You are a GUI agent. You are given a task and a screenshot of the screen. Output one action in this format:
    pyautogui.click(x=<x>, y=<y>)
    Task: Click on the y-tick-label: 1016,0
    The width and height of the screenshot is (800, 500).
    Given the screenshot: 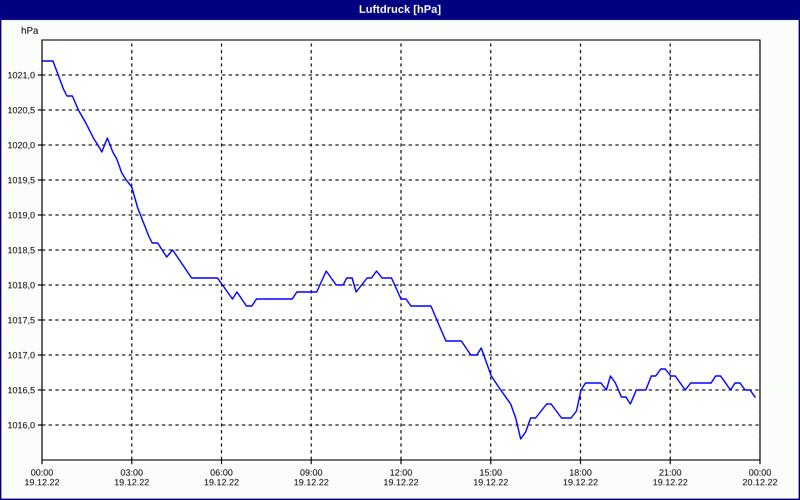 What is the action you would take?
    pyautogui.click(x=21, y=426)
    